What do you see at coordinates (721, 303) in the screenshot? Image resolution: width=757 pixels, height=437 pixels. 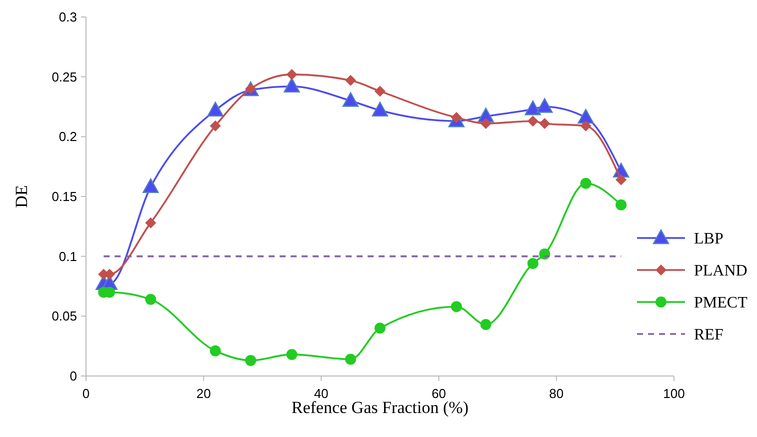 I see `legend-label: PMECT` at bounding box center [721, 303].